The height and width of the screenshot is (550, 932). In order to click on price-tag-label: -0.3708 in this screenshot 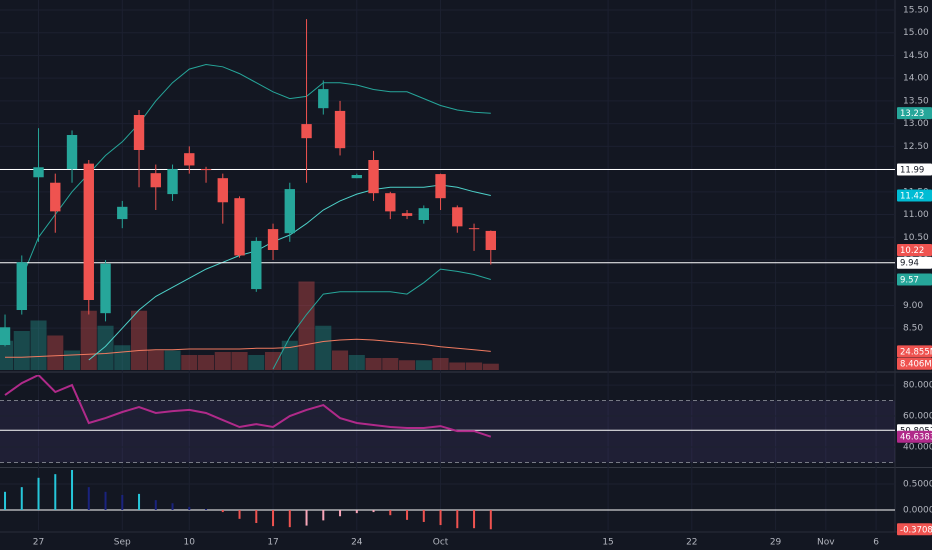, I will do `click(916, 530)`.